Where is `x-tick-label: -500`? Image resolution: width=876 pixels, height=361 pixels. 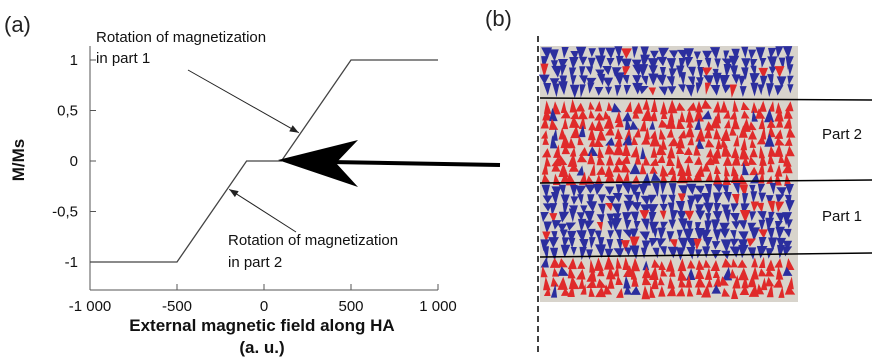
x-tick-label: -500 is located at coordinates (177, 306).